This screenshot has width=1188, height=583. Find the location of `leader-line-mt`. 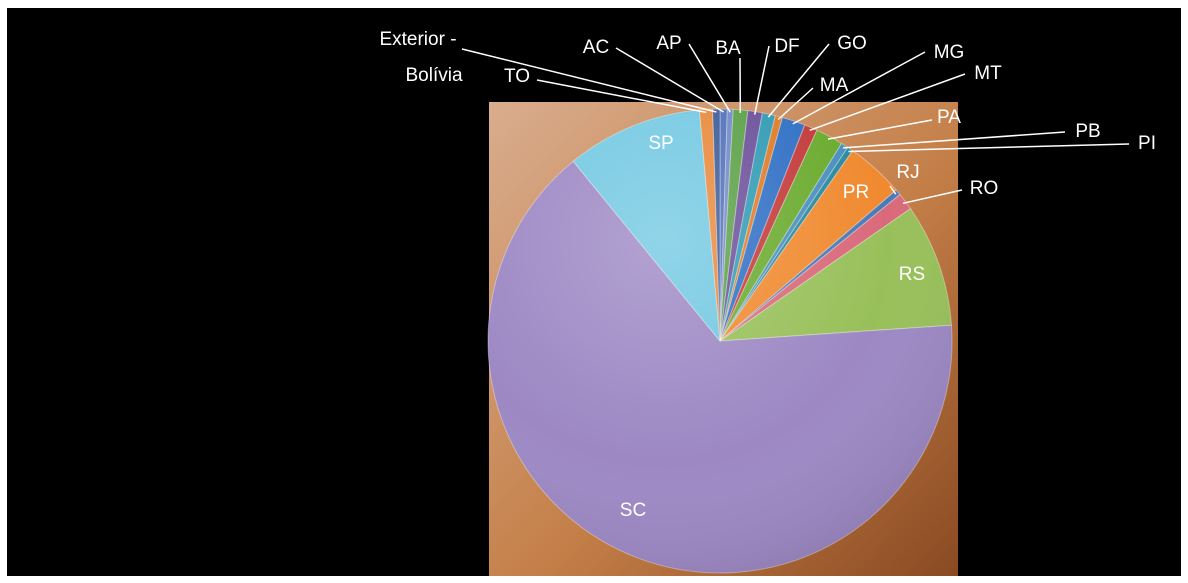

leader-line-mt is located at coordinates (887, 102).